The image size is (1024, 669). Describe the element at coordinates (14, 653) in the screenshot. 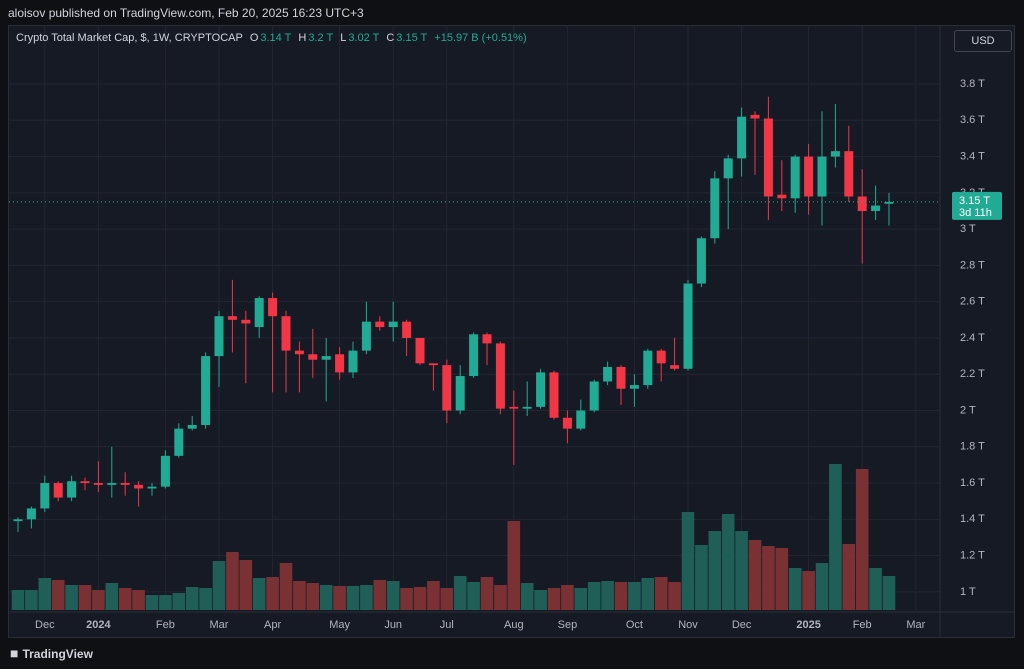

I see `logo: ■` at that location.